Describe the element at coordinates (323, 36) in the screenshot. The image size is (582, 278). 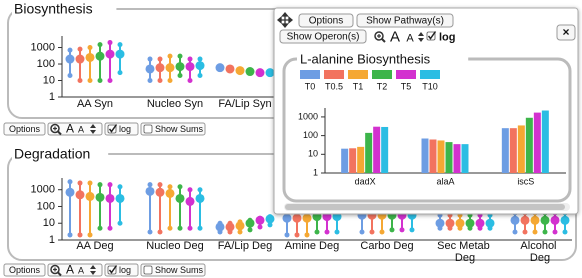
I see `operon-button` at that location.